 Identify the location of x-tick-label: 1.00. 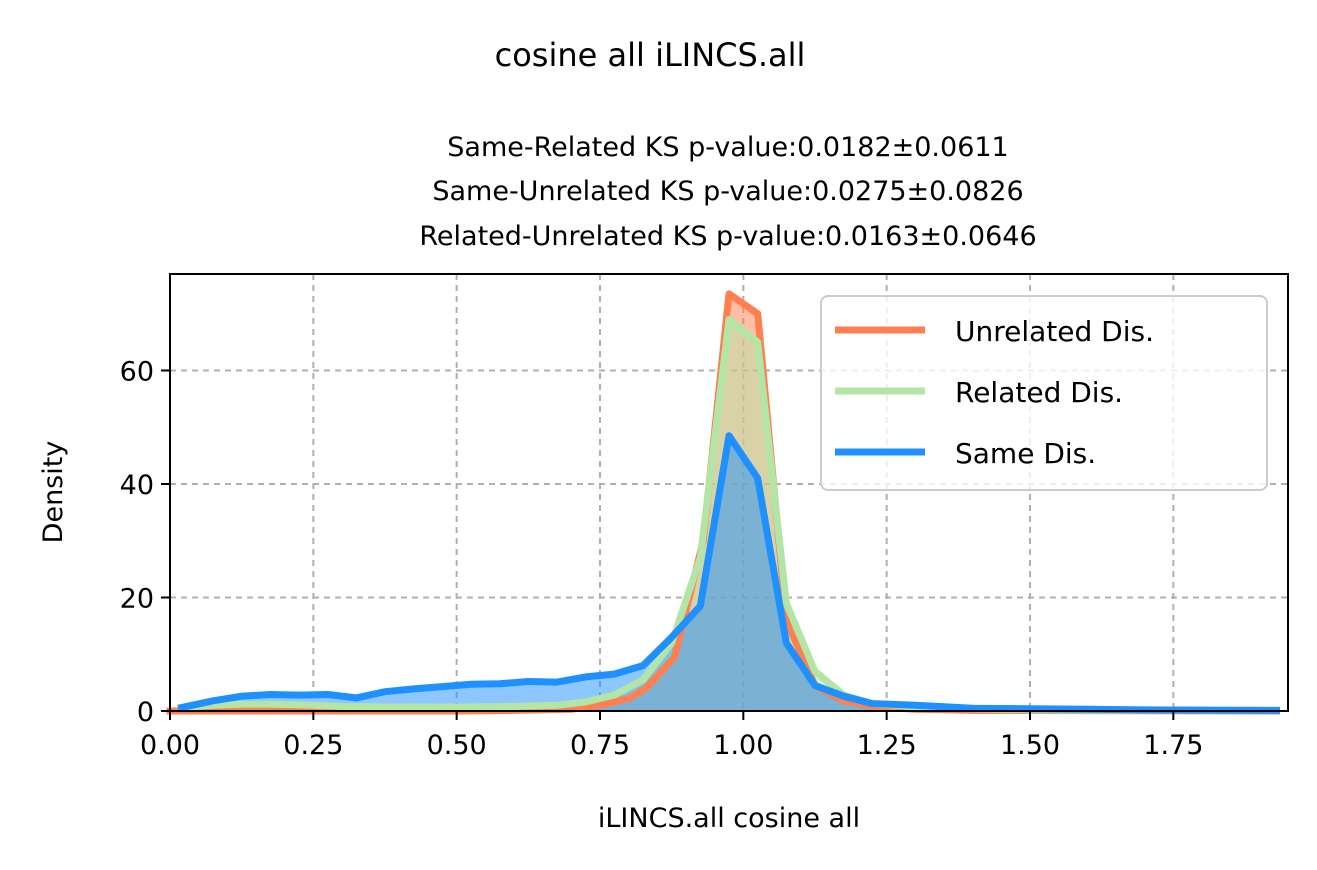
(743, 745).